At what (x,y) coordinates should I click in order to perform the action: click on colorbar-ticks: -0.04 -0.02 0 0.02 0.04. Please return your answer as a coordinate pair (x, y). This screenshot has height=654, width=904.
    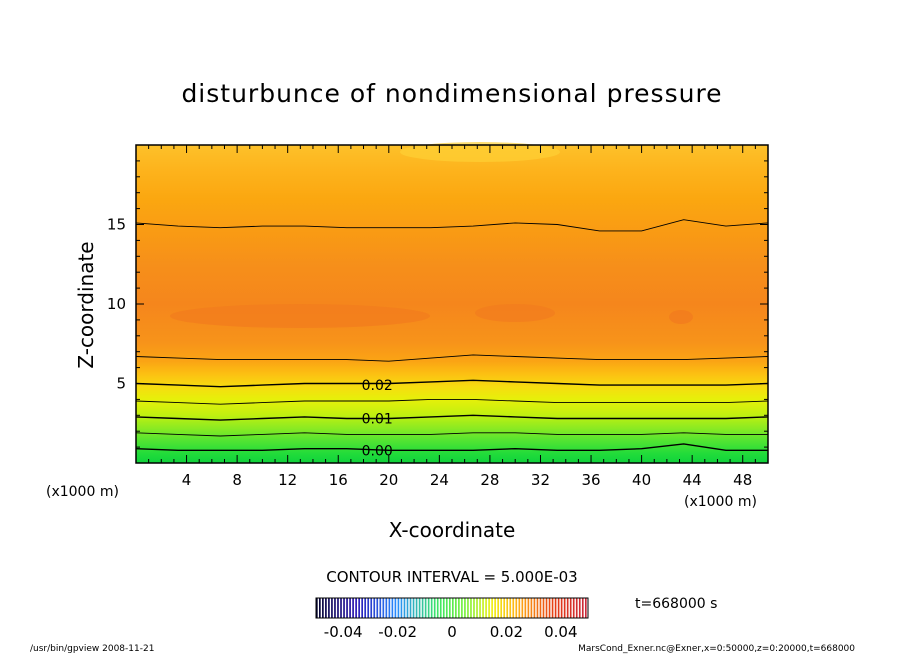
    Looking at the image, I should click on (451, 632).